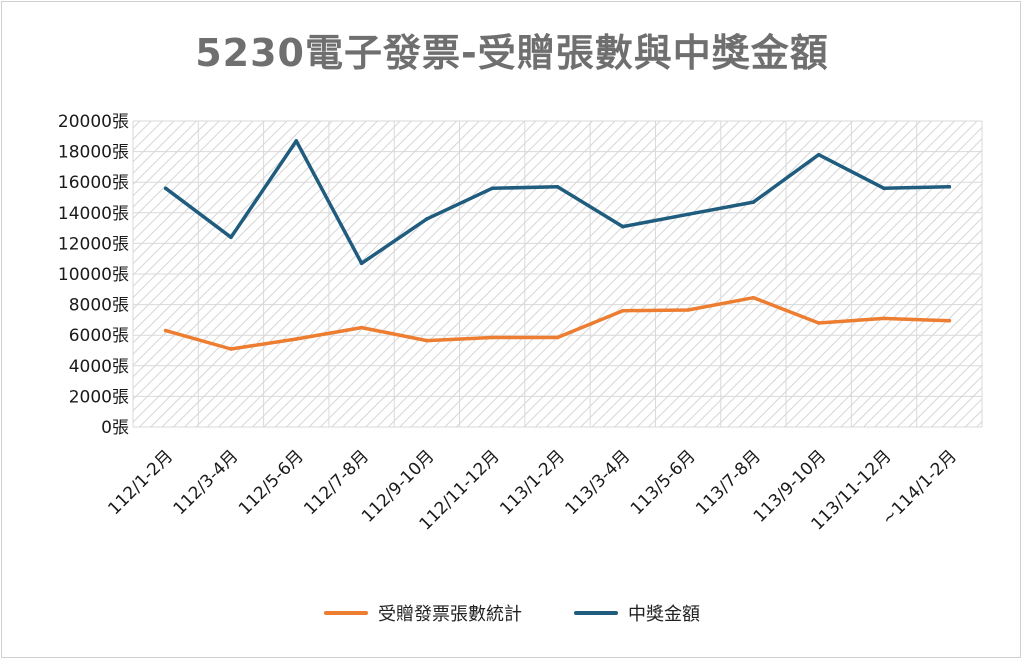 This screenshot has height=661, width=1024. What do you see at coordinates (664, 614) in the screenshot?
I see `legend-label-prize: 中獎金額` at bounding box center [664, 614].